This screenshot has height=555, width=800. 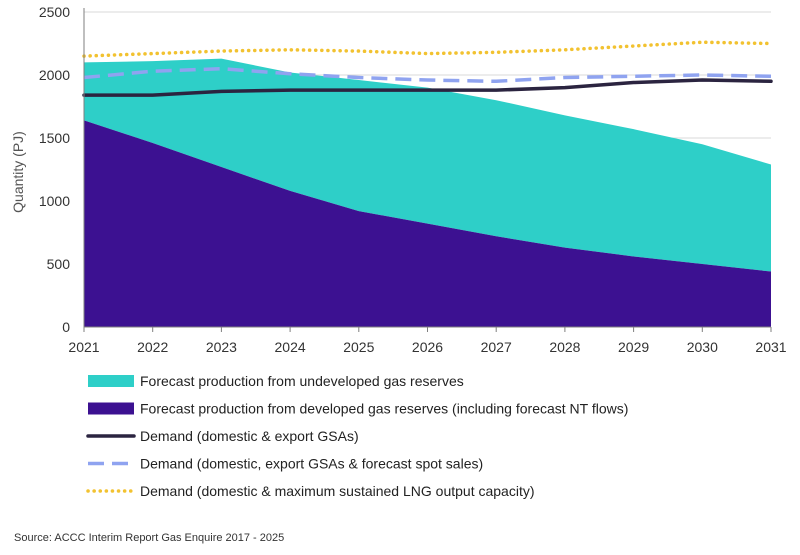 I want to click on x-tick-label: 2026, so click(x=427, y=347).